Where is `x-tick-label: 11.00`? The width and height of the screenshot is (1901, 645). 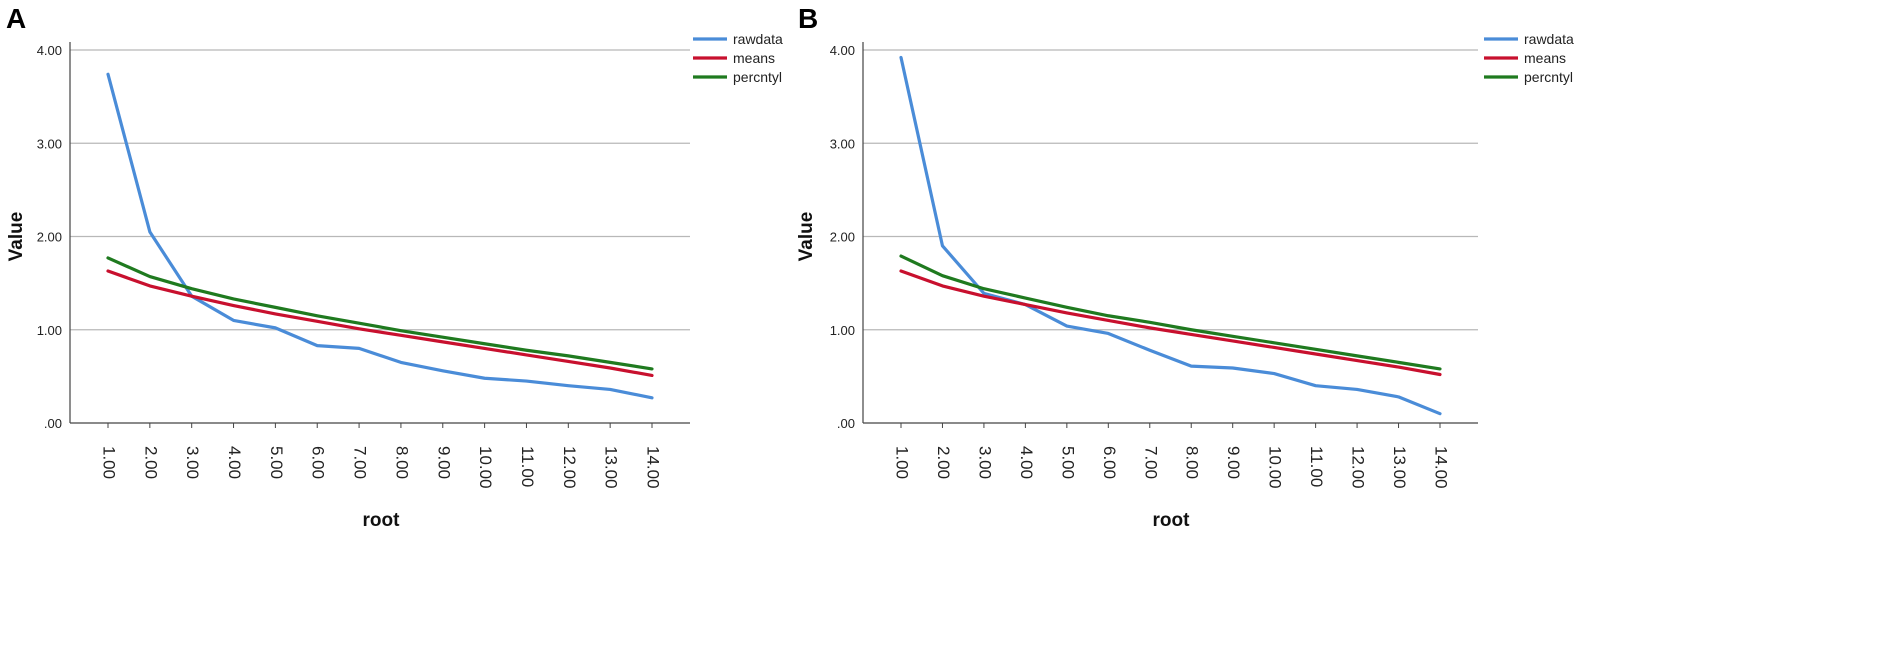 x-tick-label: 11.00 is located at coordinates (1316, 466).